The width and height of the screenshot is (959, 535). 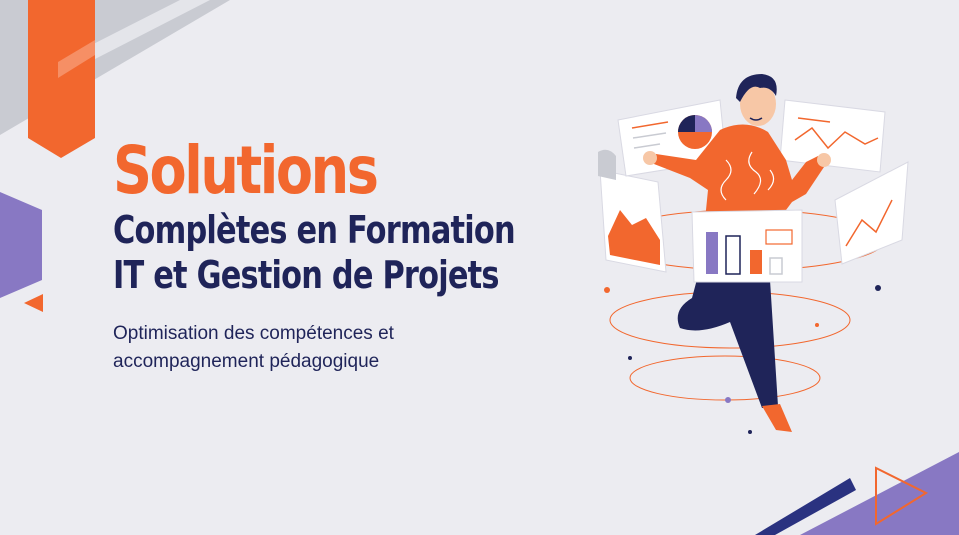 What do you see at coordinates (314, 230) in the screenshot?
I see `subheadline-line-1: Complètes en Formation` at bounding box center [314, 230].